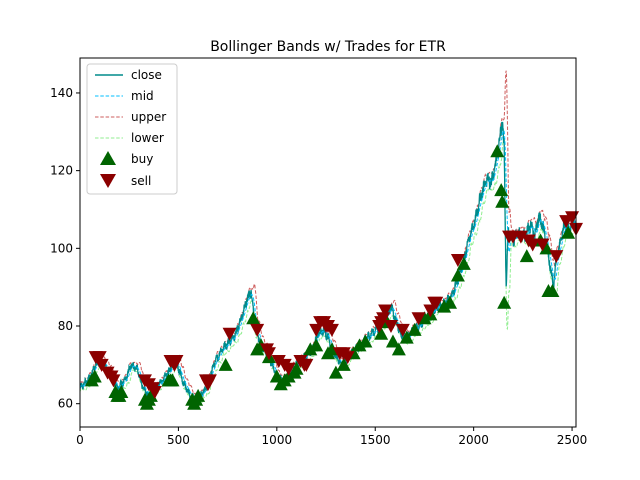  Describe the element at coordinates (125, 181) in the screenshot. I see `legend-item-sell: sell` at that location.